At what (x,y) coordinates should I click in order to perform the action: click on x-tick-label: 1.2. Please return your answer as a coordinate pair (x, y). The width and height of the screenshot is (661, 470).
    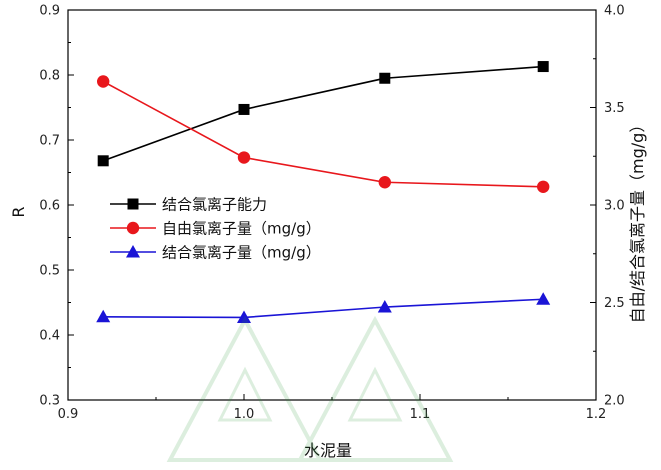
    Looking at the image, I should click on (596, 414).